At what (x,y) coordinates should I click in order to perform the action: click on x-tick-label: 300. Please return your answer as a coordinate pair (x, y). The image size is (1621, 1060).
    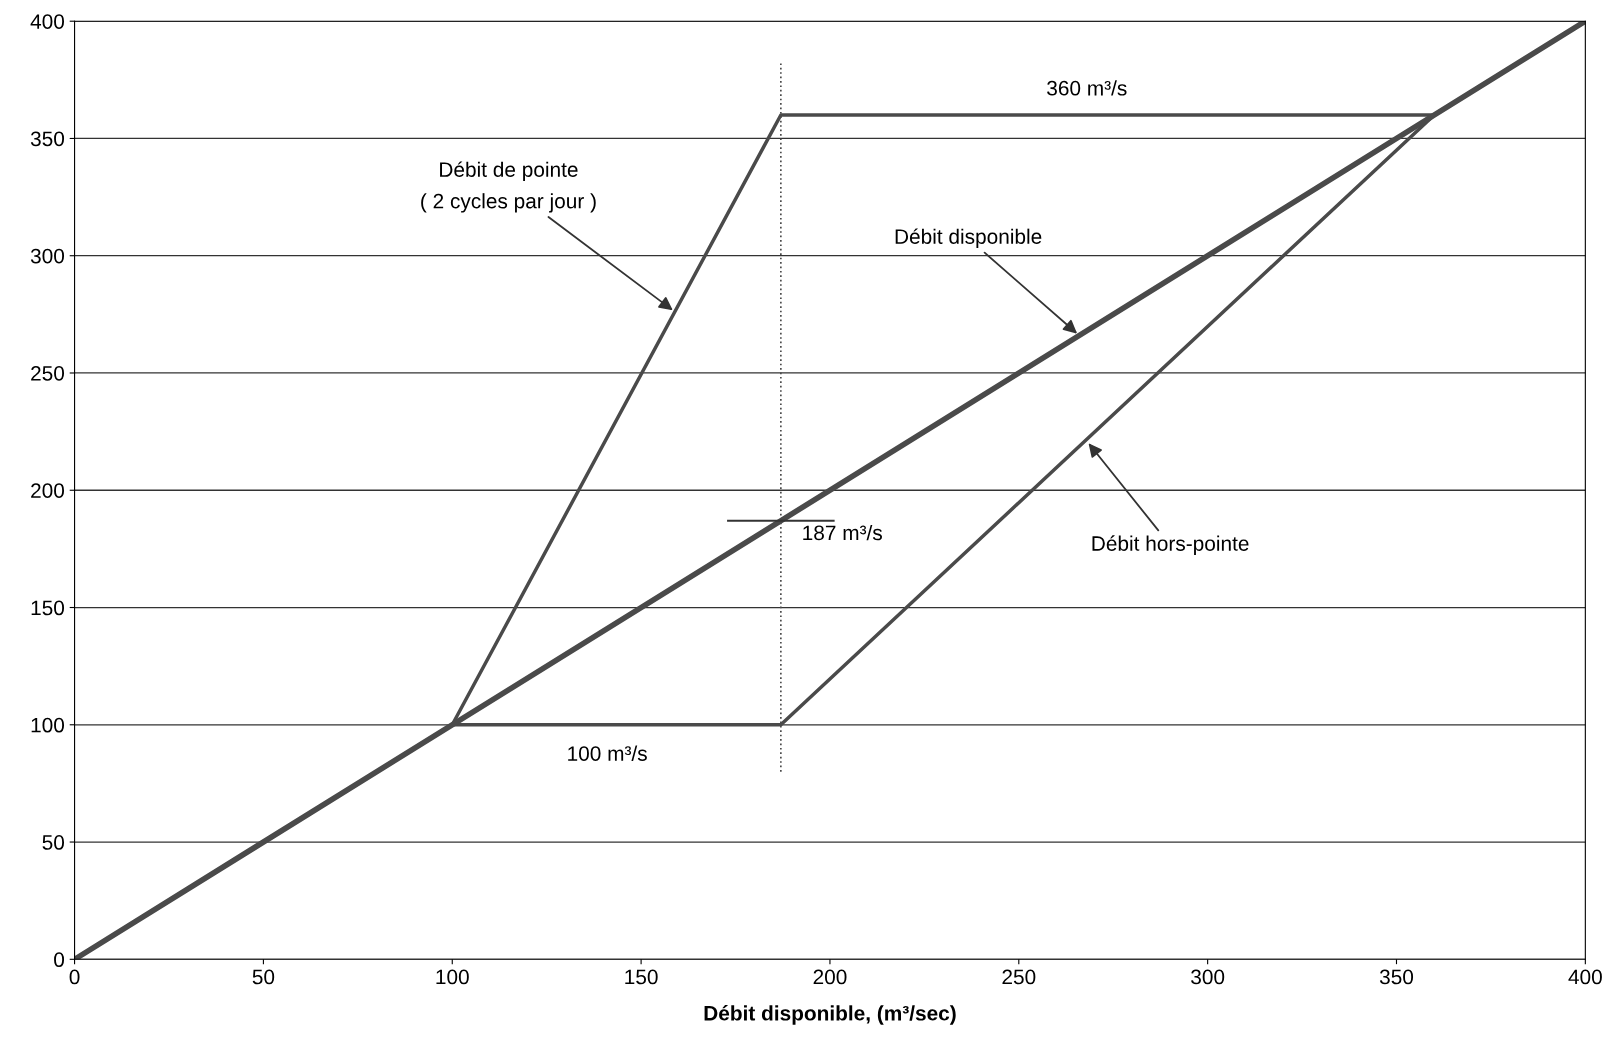
    Looking at the image, I should click on (1208, 977).